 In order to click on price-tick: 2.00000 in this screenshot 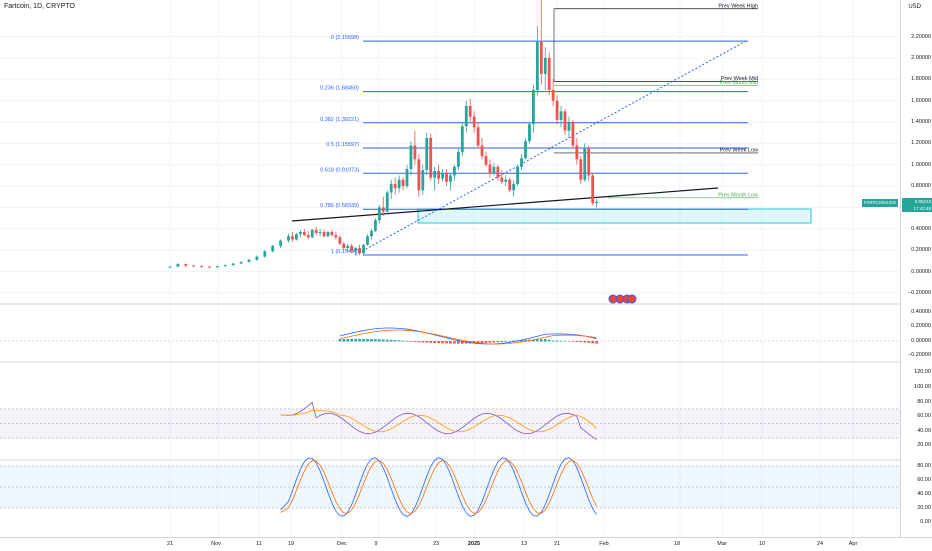, I will do `click(921, 57)`.